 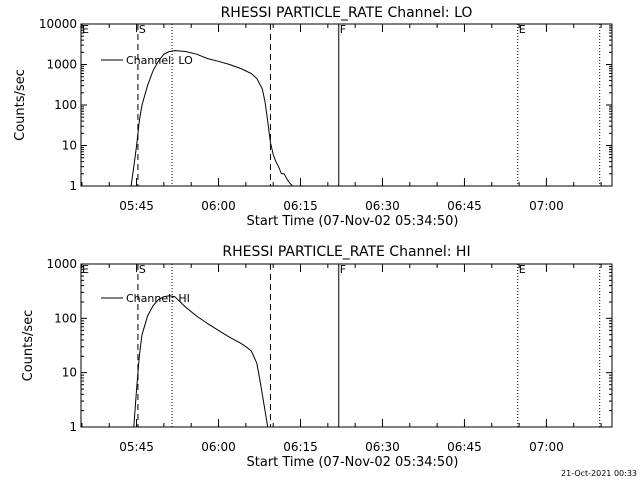 I want to click on legend-label: Channel: LO, so click(x=159, y=60).